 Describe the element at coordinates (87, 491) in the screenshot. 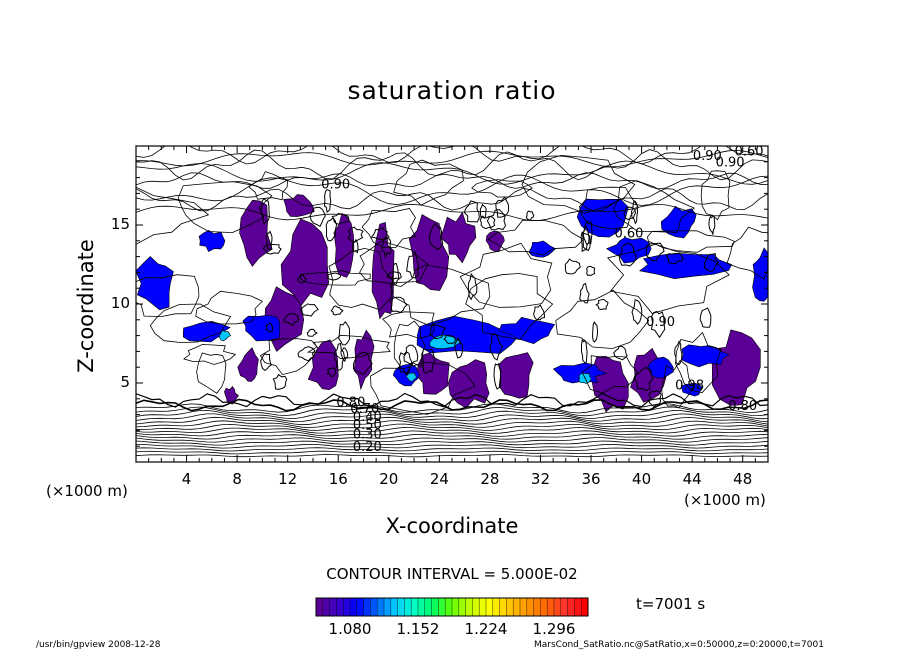

I see `x-unit-label-left: (×1000 m)` at that location.